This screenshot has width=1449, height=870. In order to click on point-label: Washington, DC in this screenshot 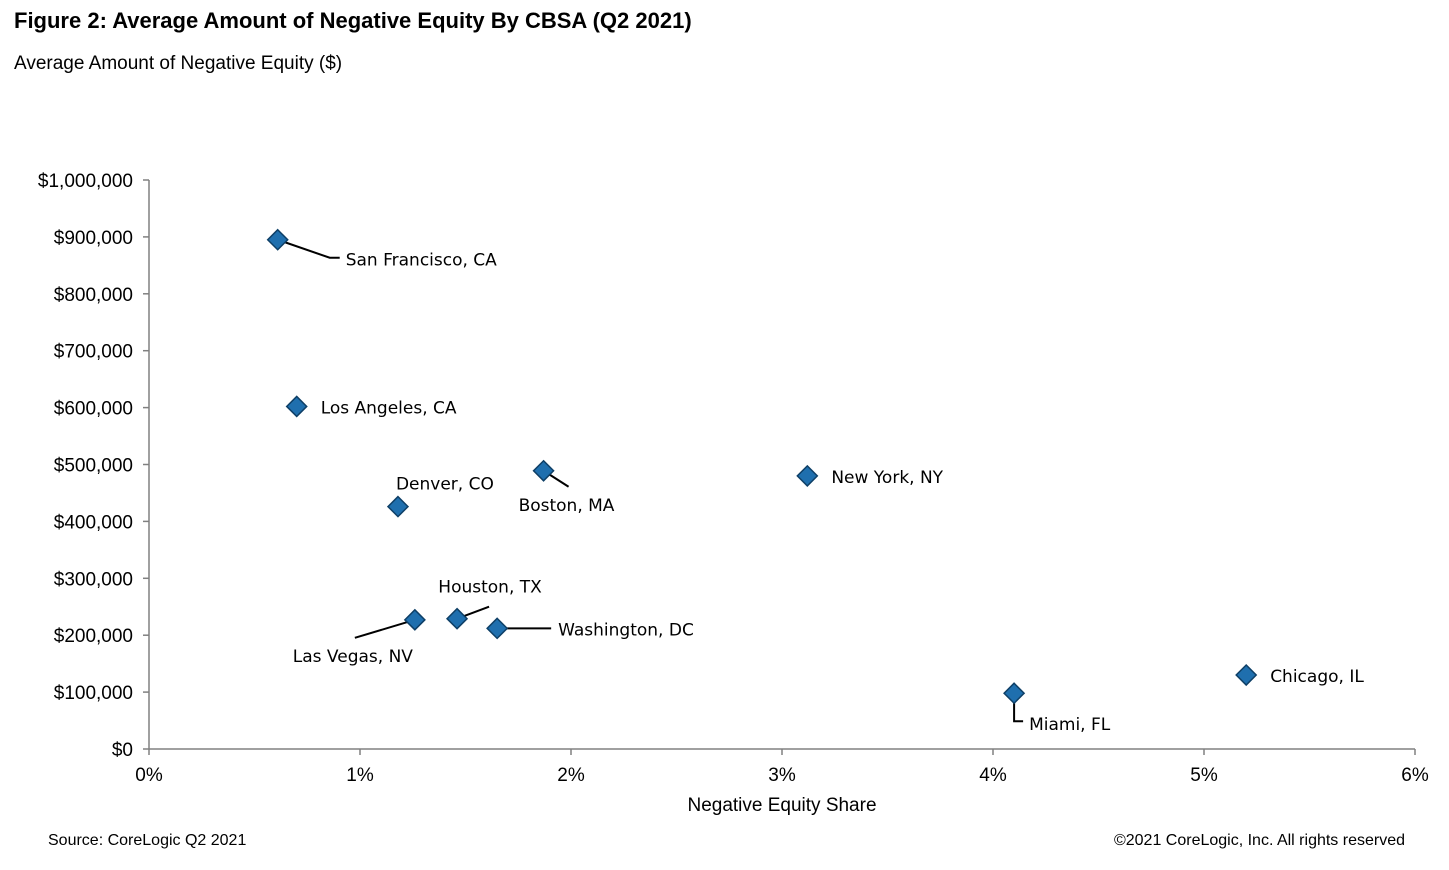, I will do `click(626, 630)`.